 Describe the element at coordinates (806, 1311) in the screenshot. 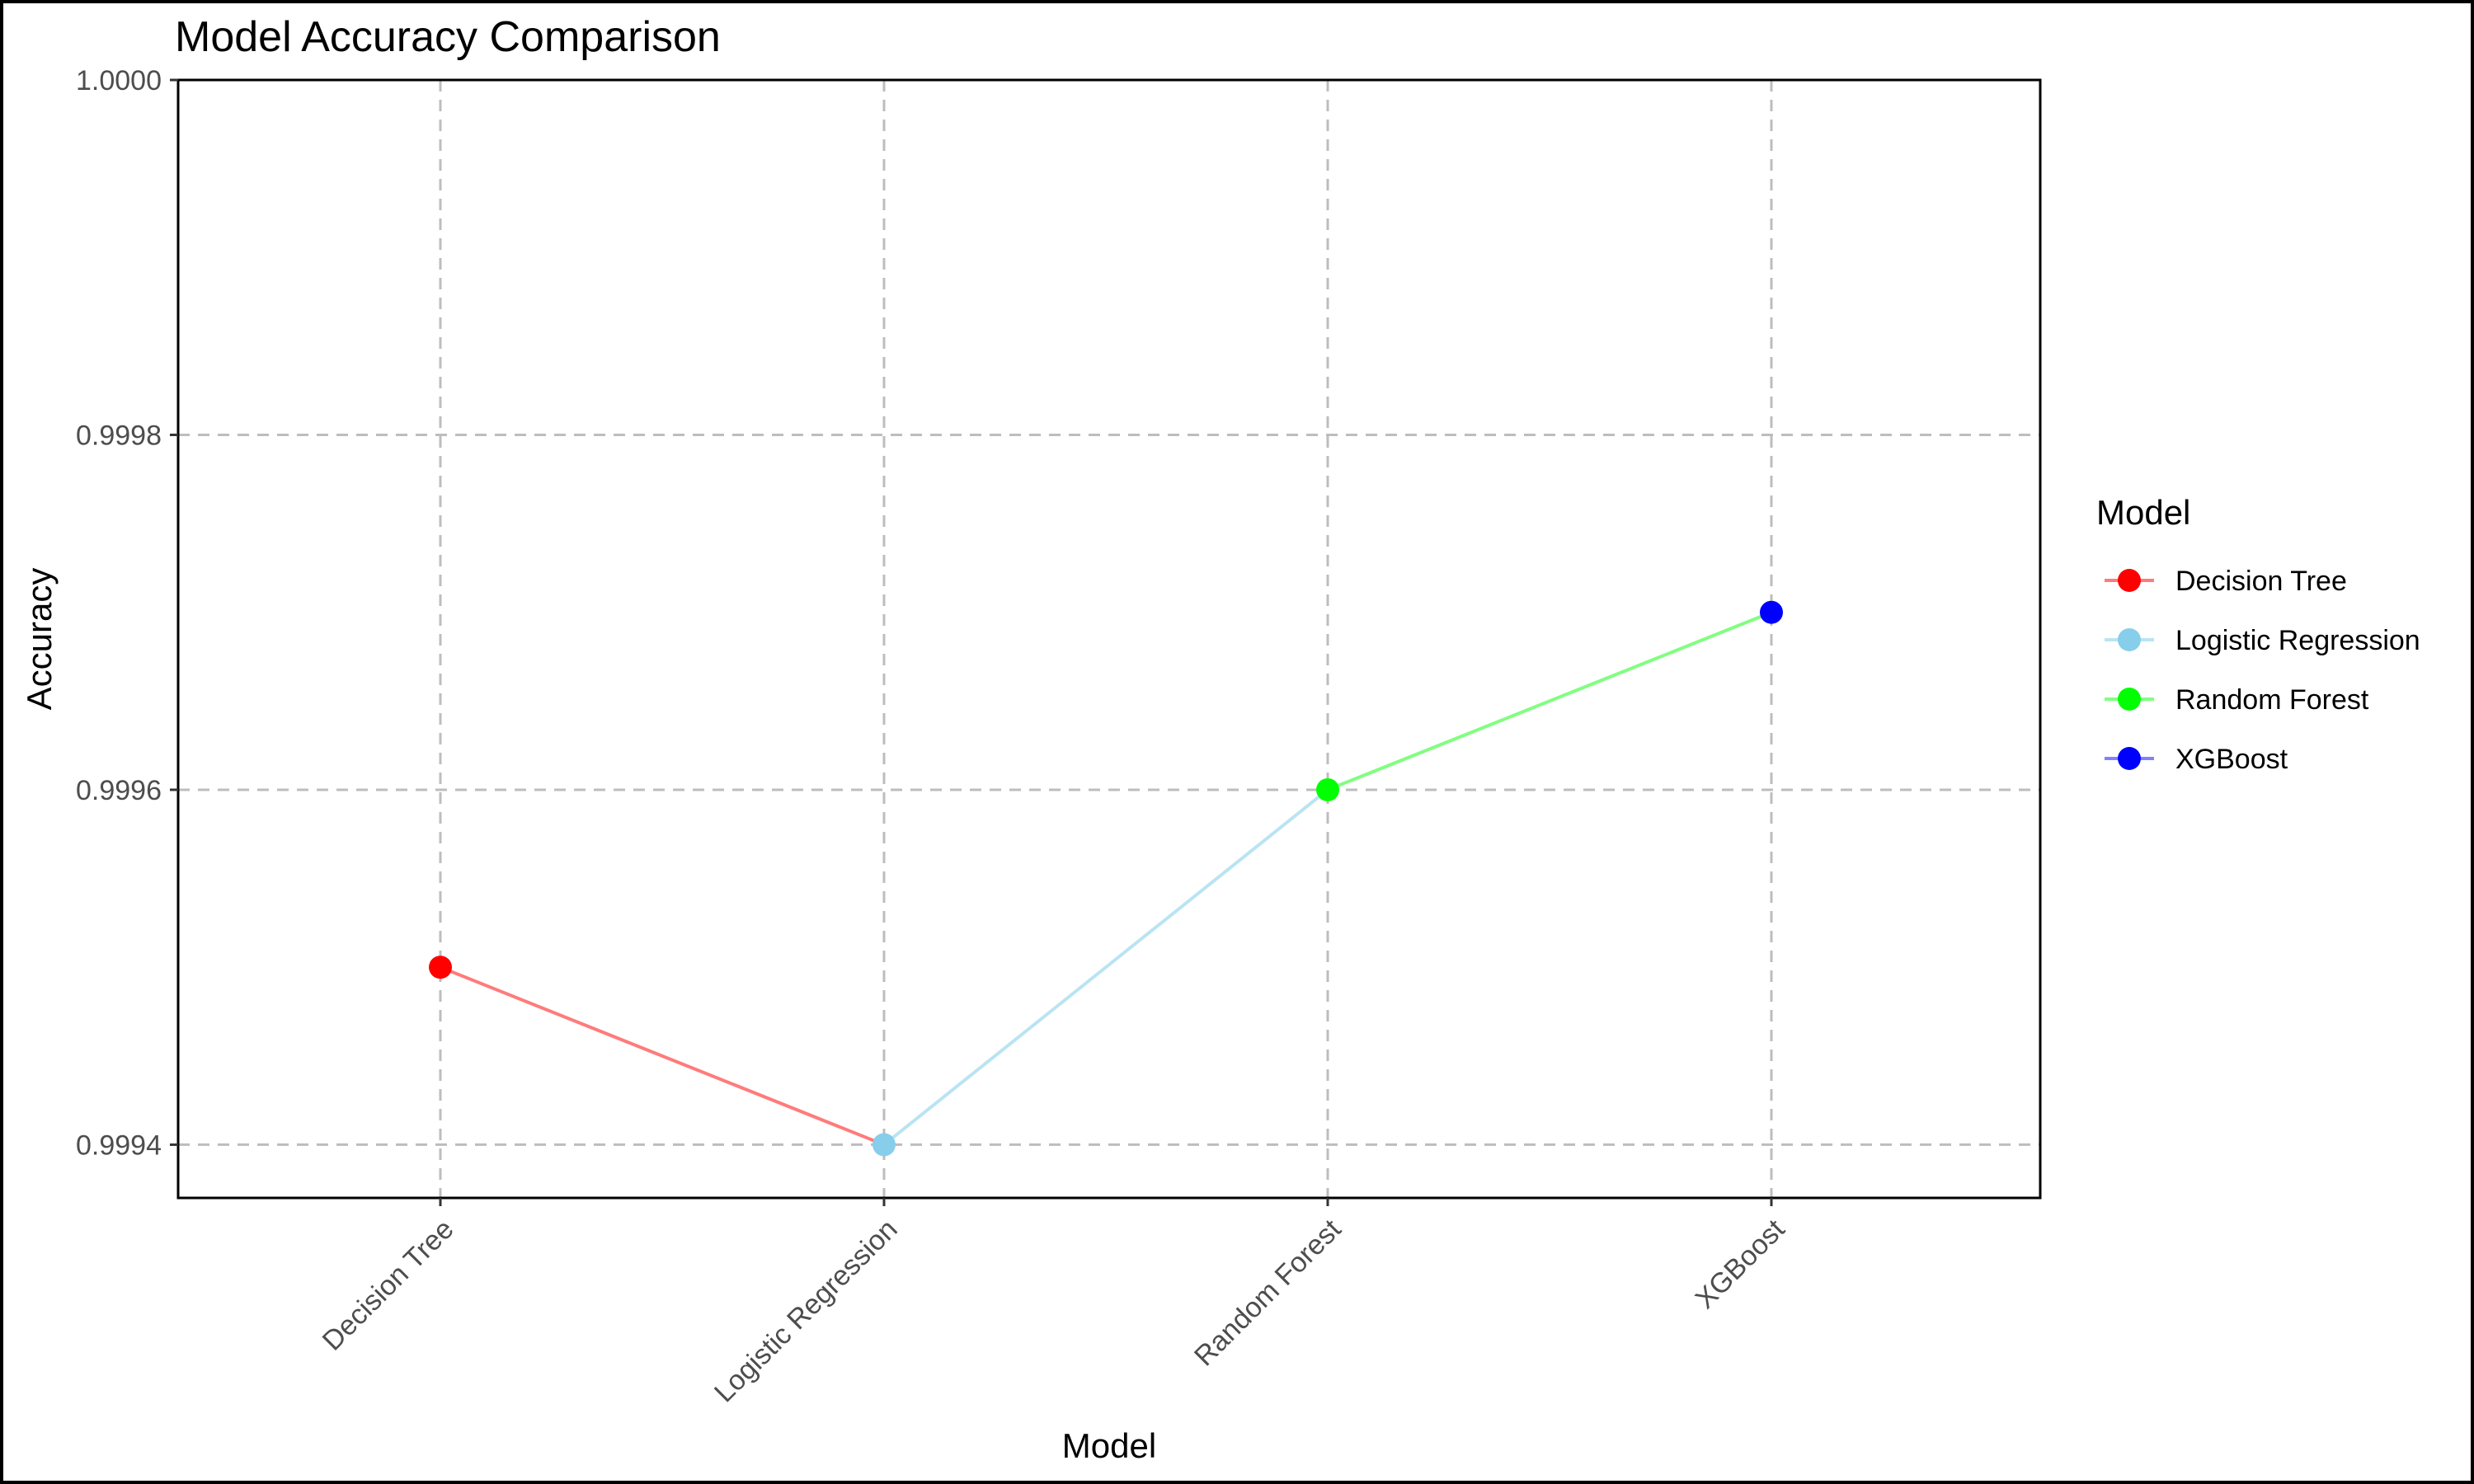

I see `x-tick-label-logistic-regression: Logistic Regression` at that location.